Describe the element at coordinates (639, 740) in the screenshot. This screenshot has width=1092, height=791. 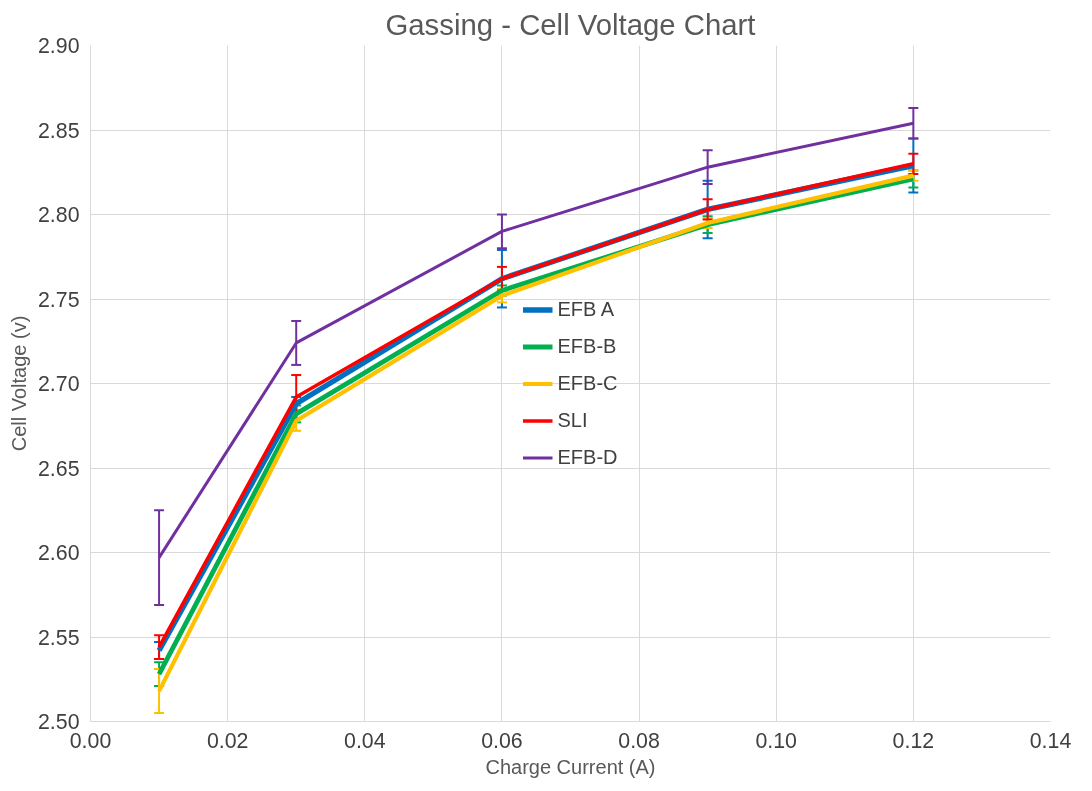
I see `x-tick-label: 0.08` at that location.